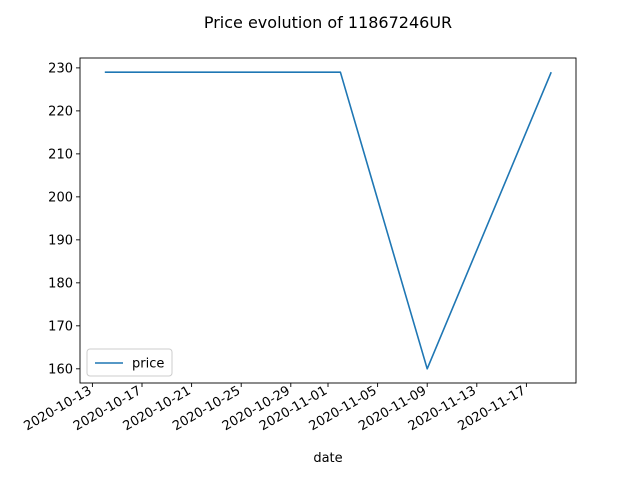 This screenshot has width=640, height=480. What do you see at coordinates (60, 283) in the screenshot?
I see `y-tick-label: 180` at bounding box center [60, 283].